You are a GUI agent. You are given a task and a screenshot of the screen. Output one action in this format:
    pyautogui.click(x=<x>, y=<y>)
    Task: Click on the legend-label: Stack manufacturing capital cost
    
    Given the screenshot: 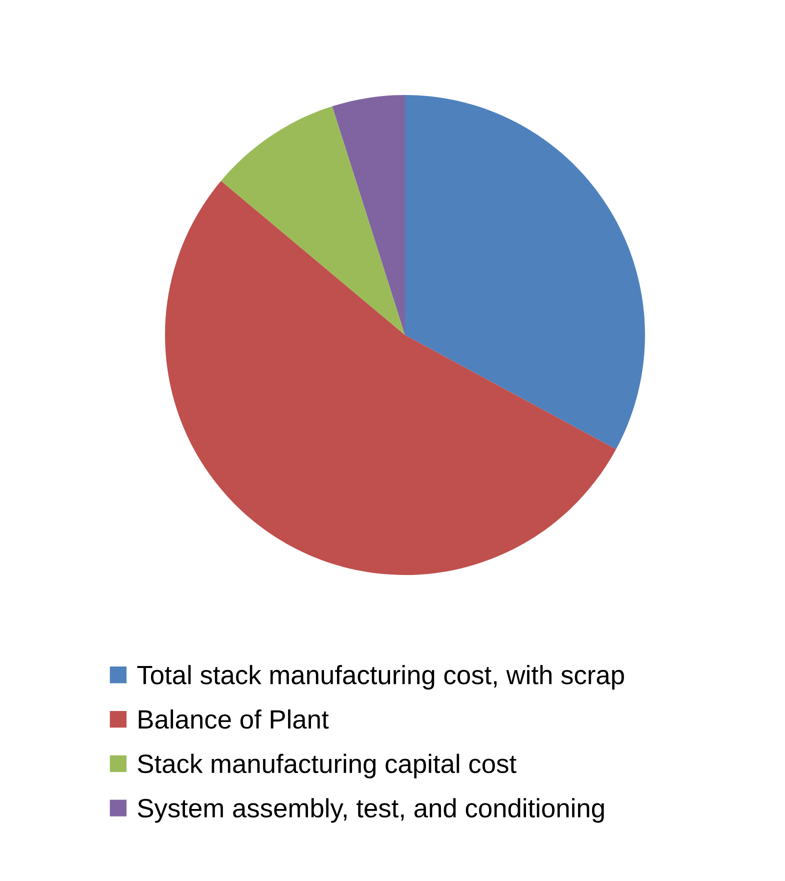 What is the action you would take?
    pyautogui.click(x=327, y=766)
    